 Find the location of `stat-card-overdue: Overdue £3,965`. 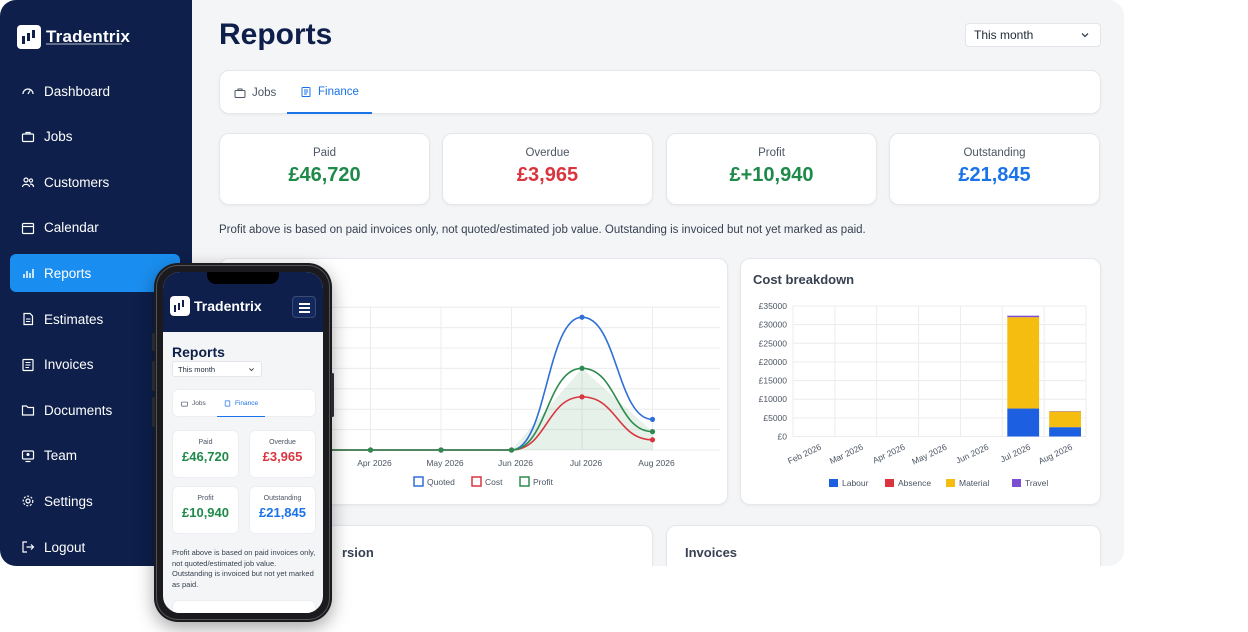

stat-card-overdue: Overdue £3,965 is located at coordinates (547, 169).